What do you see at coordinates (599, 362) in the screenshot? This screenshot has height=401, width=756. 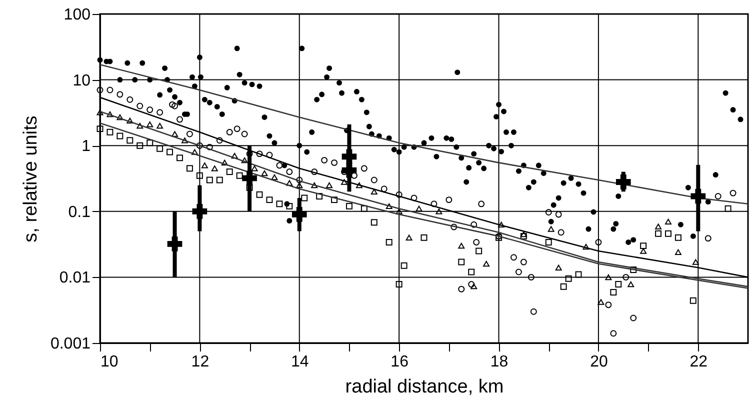 I see `x-tick-label: 20` at bounding box center [599, 362].